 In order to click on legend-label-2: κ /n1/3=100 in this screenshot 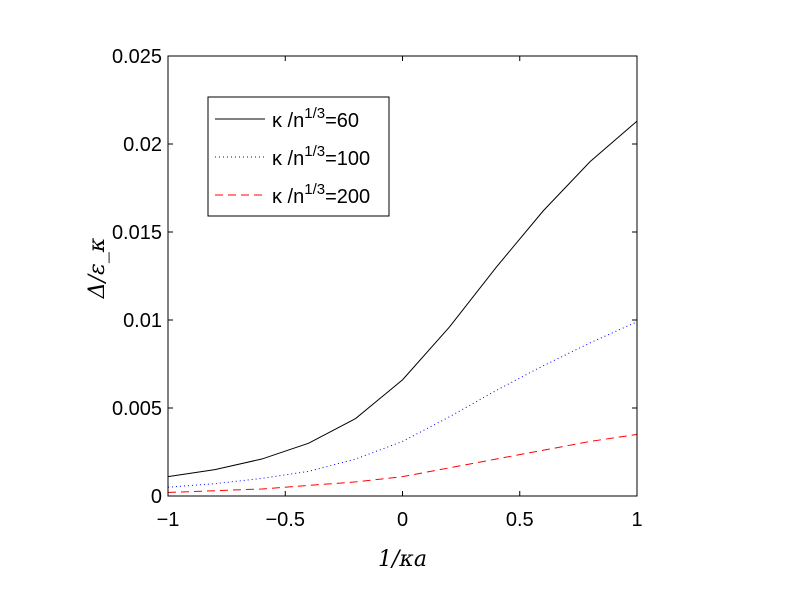, I will do `click(321, 156)`.